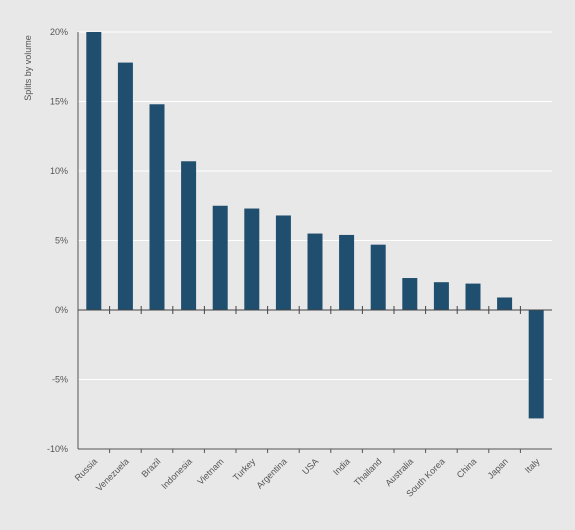  What do you see at coordinates (61, 241) in the screenshot?
I see `y-tick-label: 5%` at bounding box center [61, 241].